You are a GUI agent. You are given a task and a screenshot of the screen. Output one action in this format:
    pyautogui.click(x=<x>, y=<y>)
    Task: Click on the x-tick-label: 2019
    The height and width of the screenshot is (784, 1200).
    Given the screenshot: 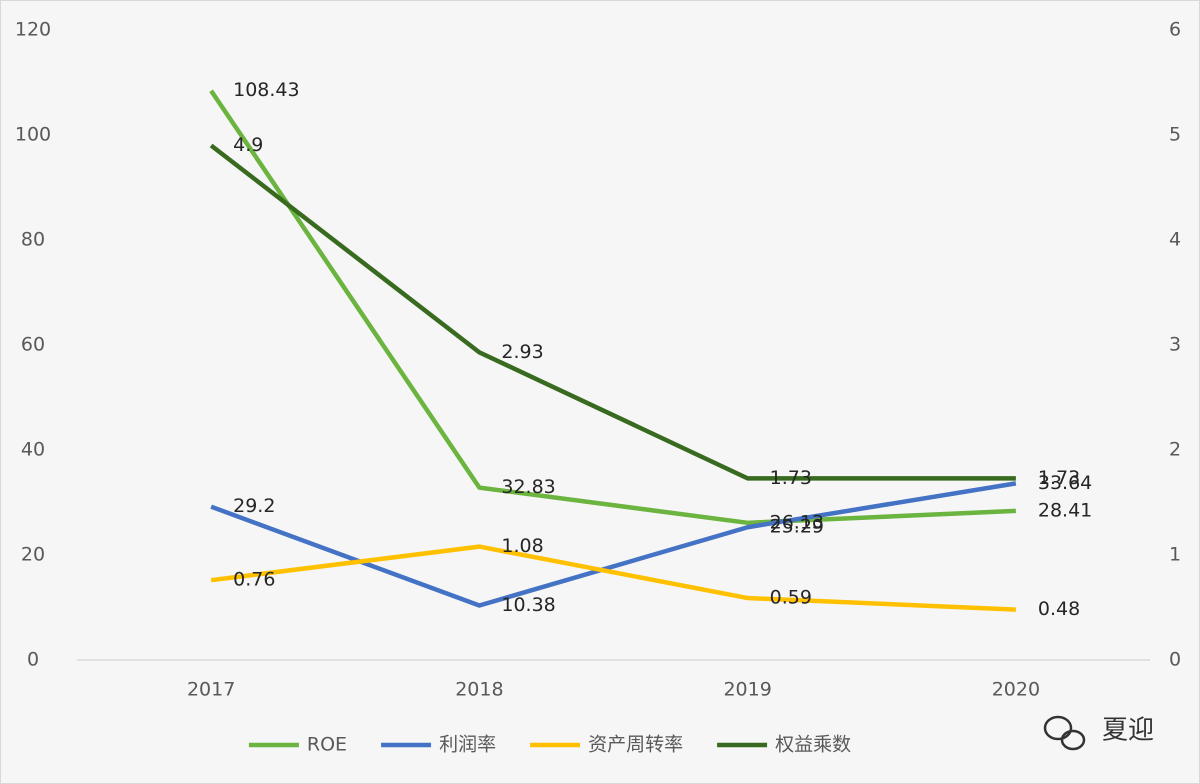 What is the action you would take?
    pyautogui.click(x=747, y=690)
    